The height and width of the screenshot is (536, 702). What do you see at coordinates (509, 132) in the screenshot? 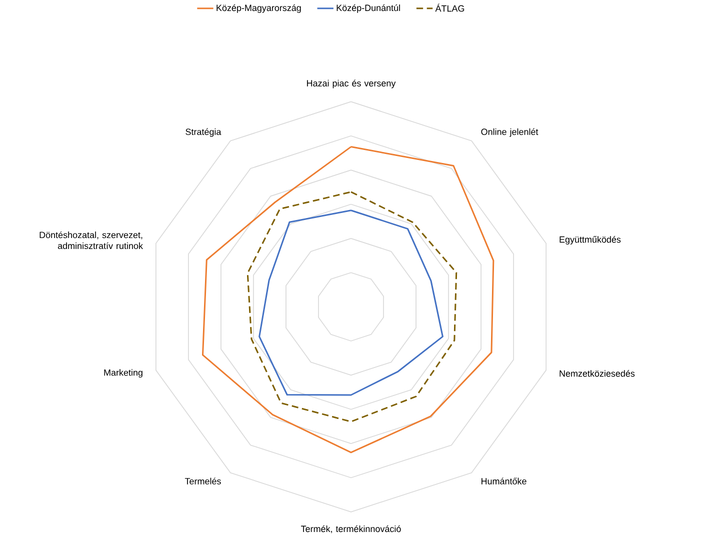
I see `spoke-label: Online jelenlét` at bounding box center [509, 132].